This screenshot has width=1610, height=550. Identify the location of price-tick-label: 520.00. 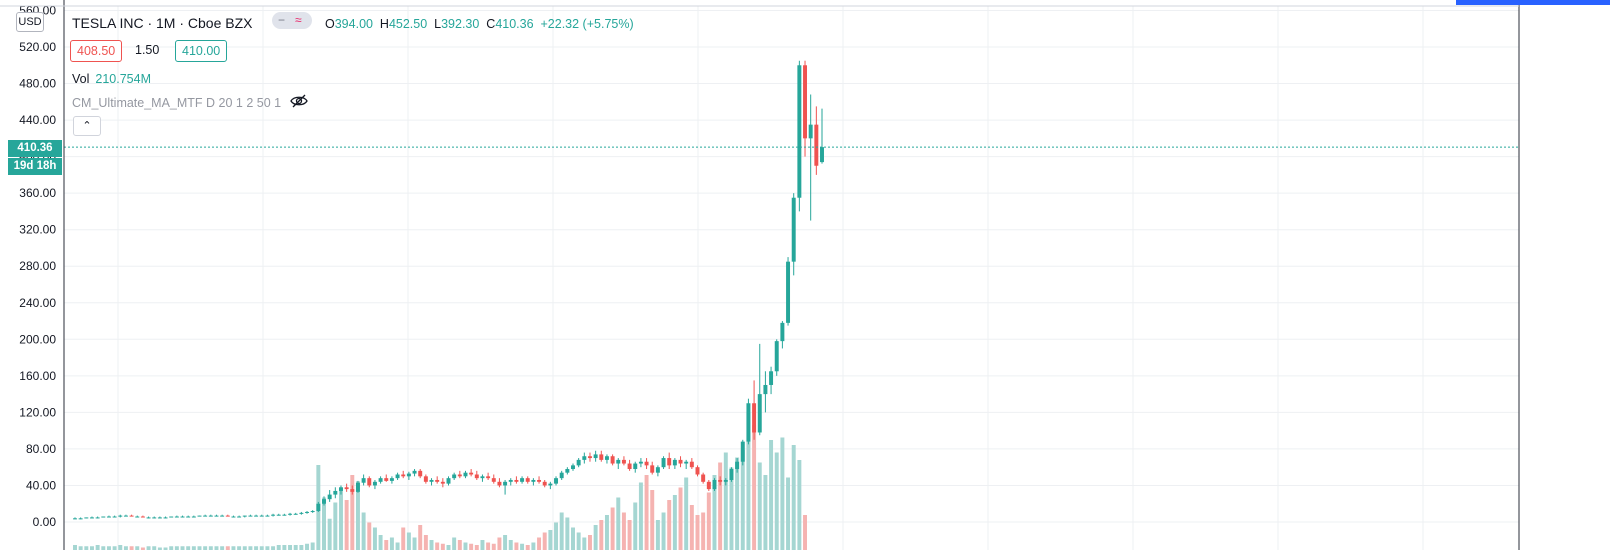
(37, 47).